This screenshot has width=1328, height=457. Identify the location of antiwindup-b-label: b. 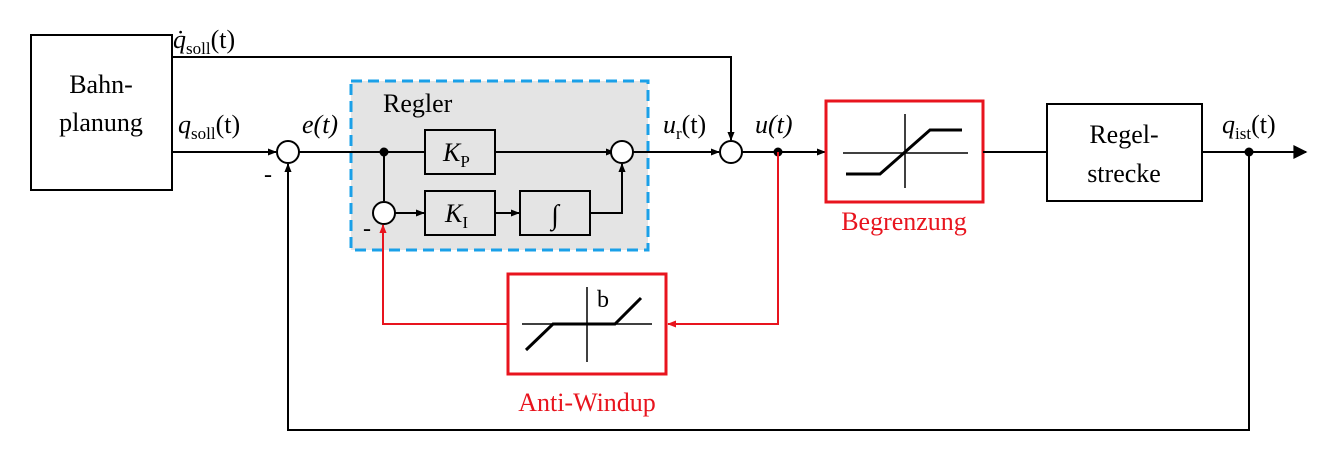
(603, 300).